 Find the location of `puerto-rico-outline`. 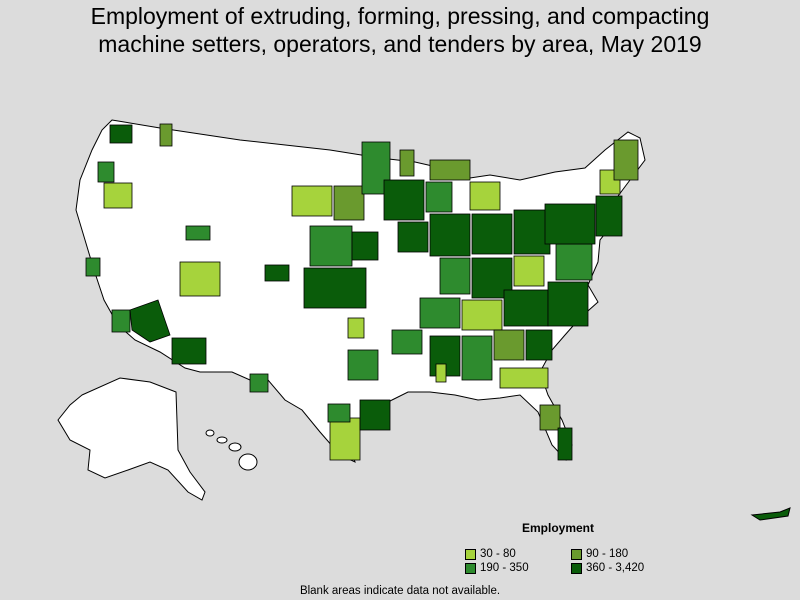

puerto-rico-outline is located at coordinates (770, 514).